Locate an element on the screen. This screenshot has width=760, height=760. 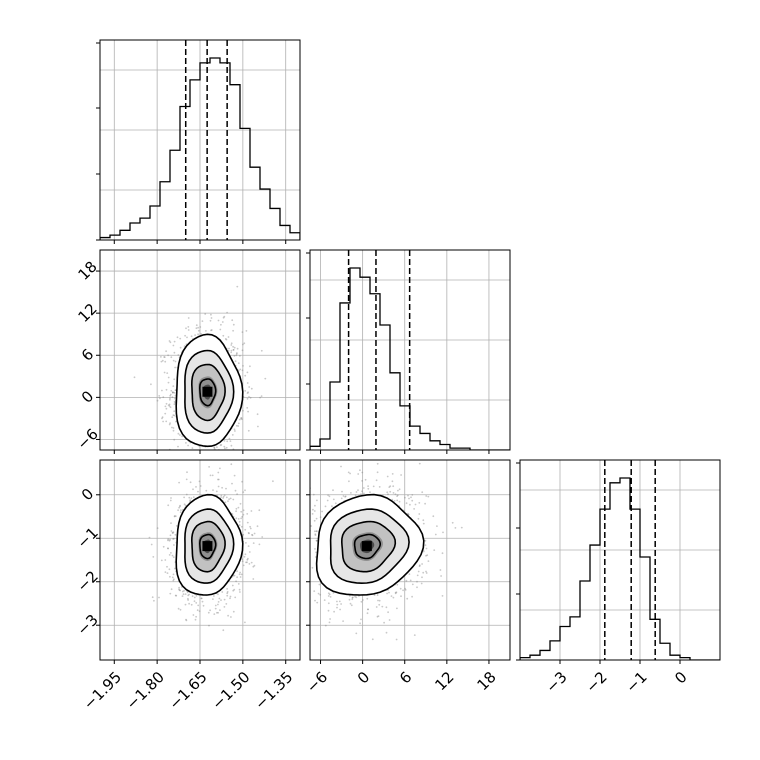
xtick-label-1-2: 6 is located at coordinates (405, 677).